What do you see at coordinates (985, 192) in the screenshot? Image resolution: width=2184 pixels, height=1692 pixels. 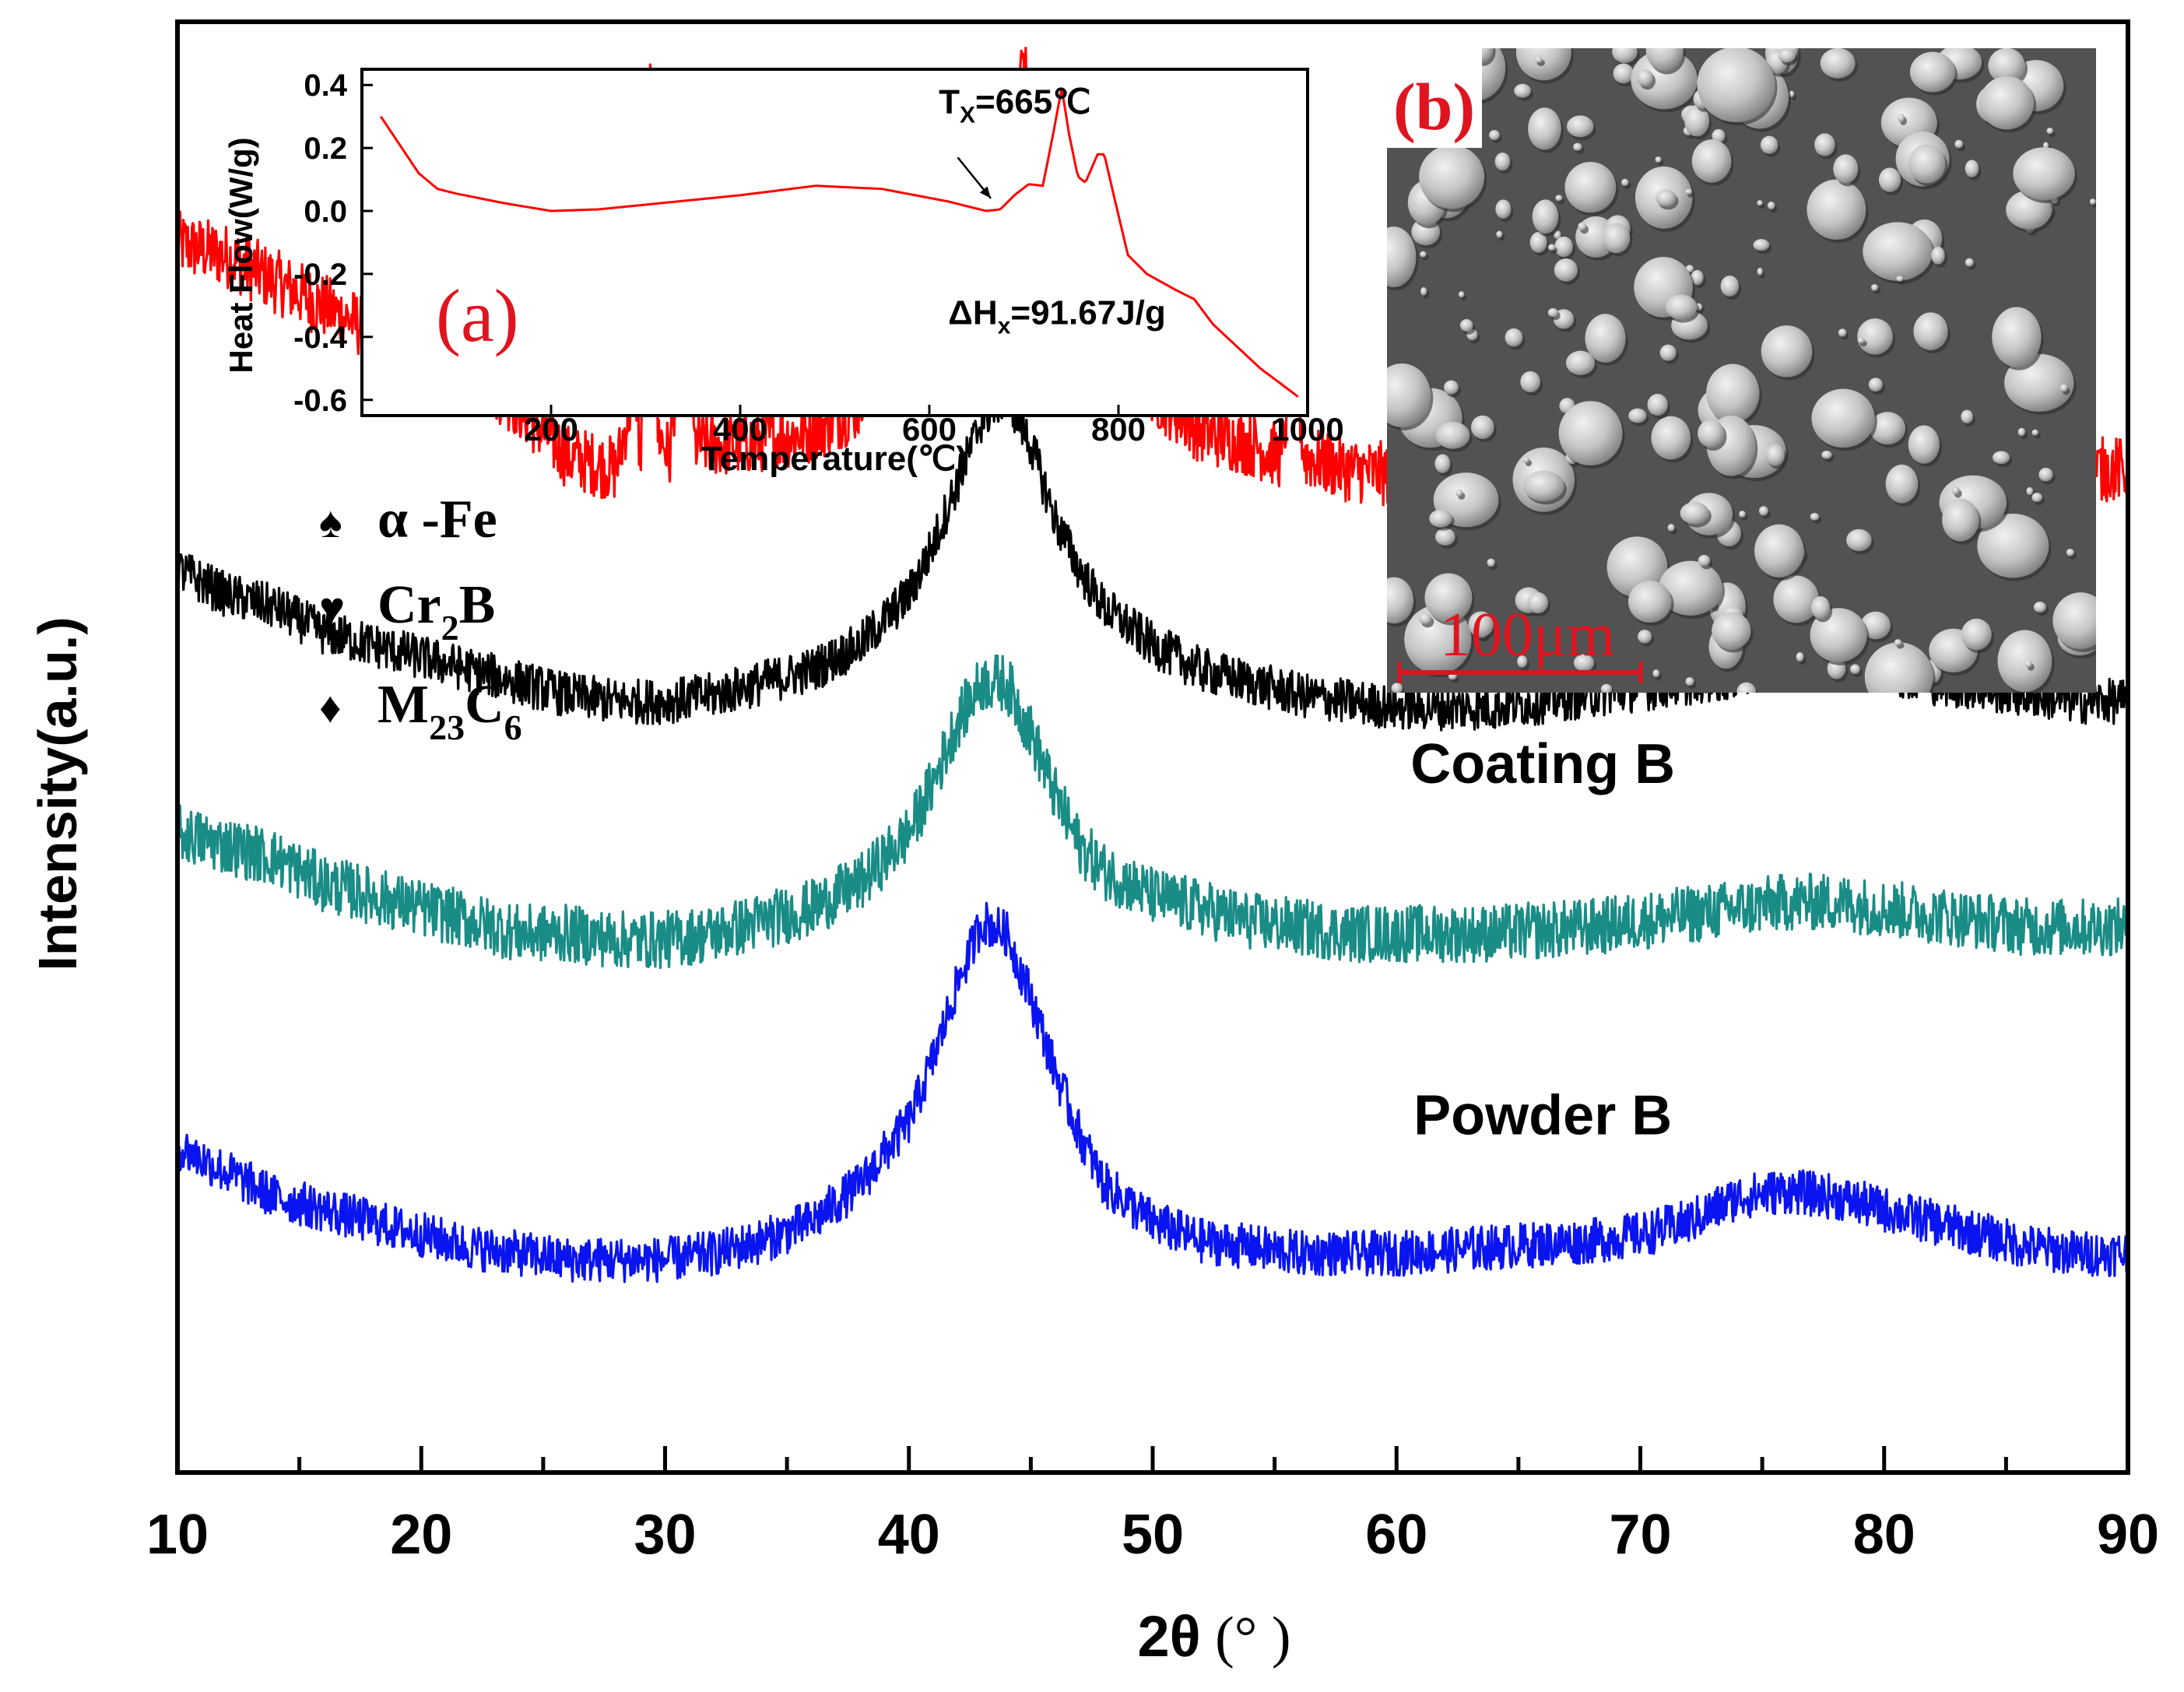 I see `dsc-arrow-head-icon` at bounding box center [985, 192].